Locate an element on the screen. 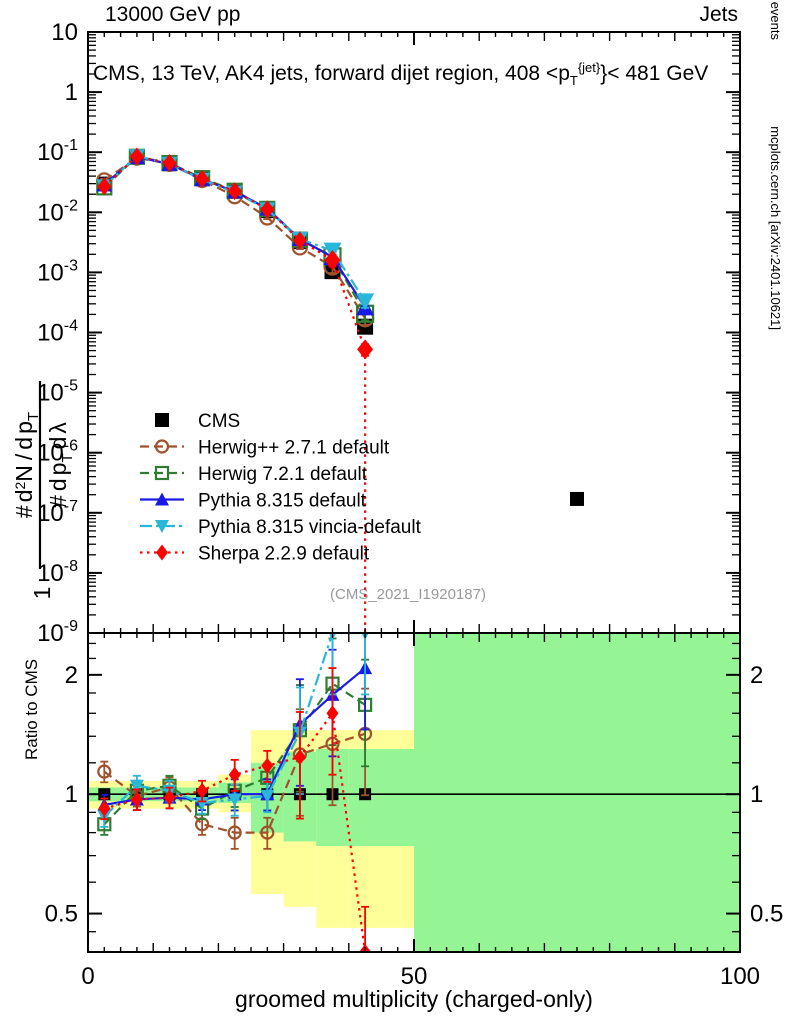  x-axis-tick-label: 100 is located at coordinates (740, 976).